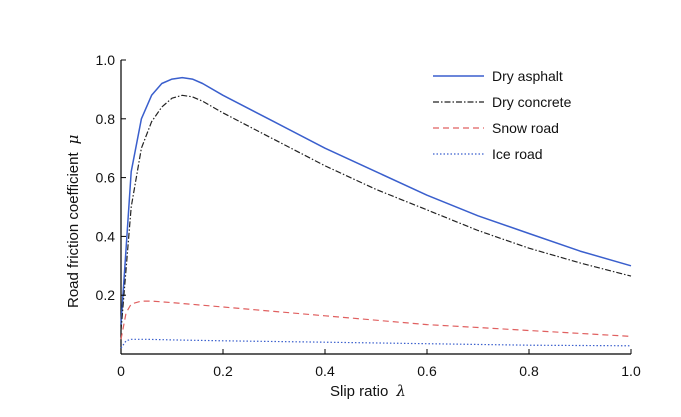  What do you see at coordinates (106, 295) in the screenshot?
I see `y-tick-label: 0.2` at bounding box center [106, 295].